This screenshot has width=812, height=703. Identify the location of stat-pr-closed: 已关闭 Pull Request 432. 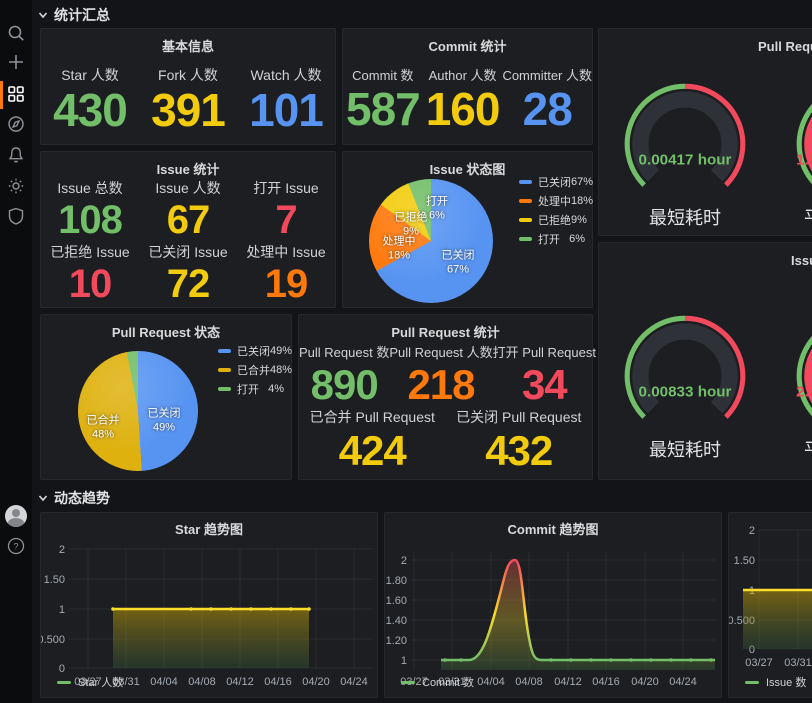
(519, 440).